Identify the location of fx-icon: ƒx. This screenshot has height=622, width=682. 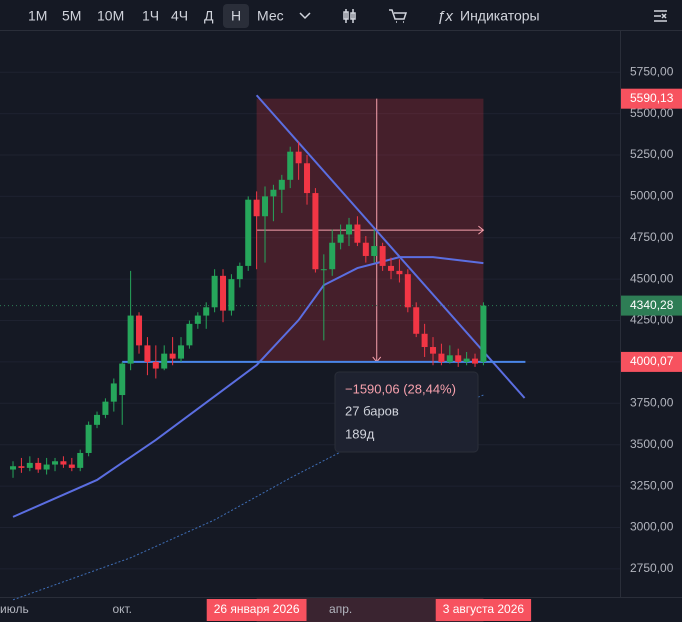
(445, 16).